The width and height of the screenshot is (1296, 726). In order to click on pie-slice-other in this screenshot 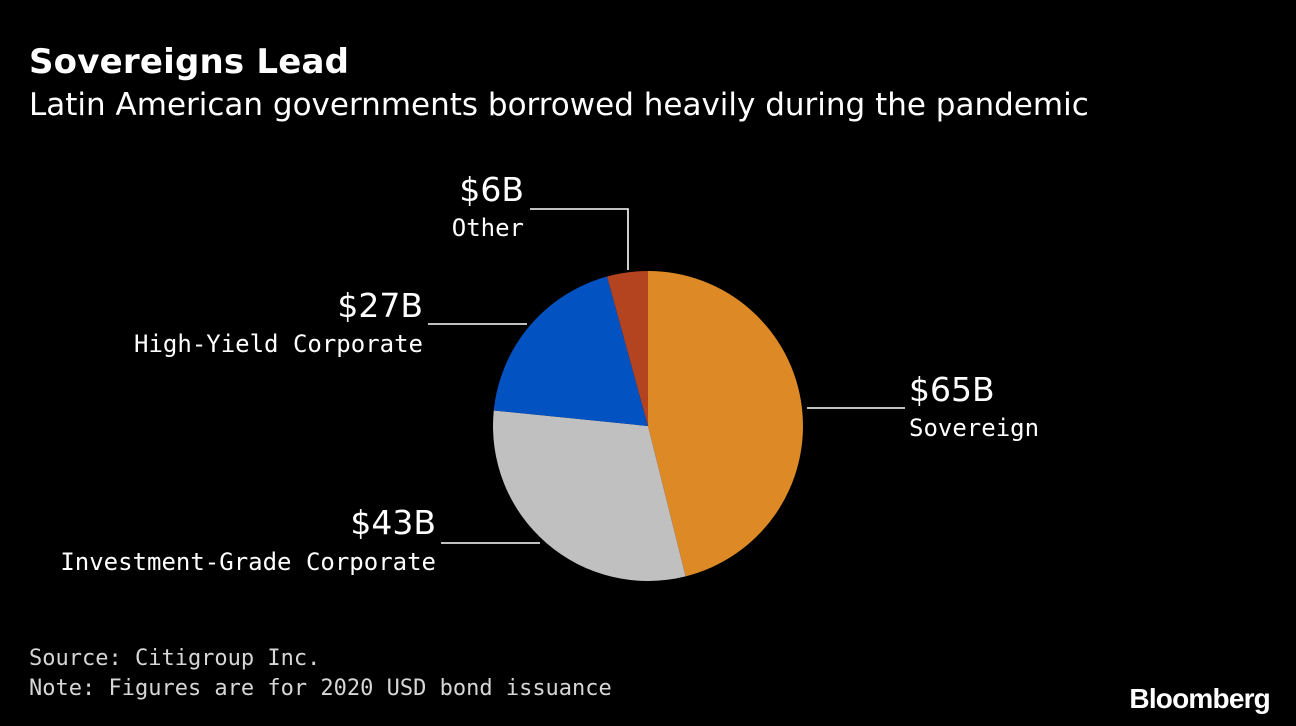, I will do `click(627, 348)`.